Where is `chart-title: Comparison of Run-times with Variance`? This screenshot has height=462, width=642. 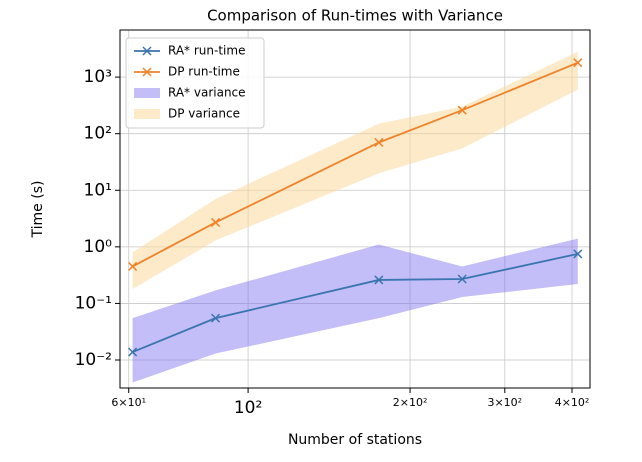
chart-title: Comparison of Run-times with Variance is located at coordinates (355, 16).